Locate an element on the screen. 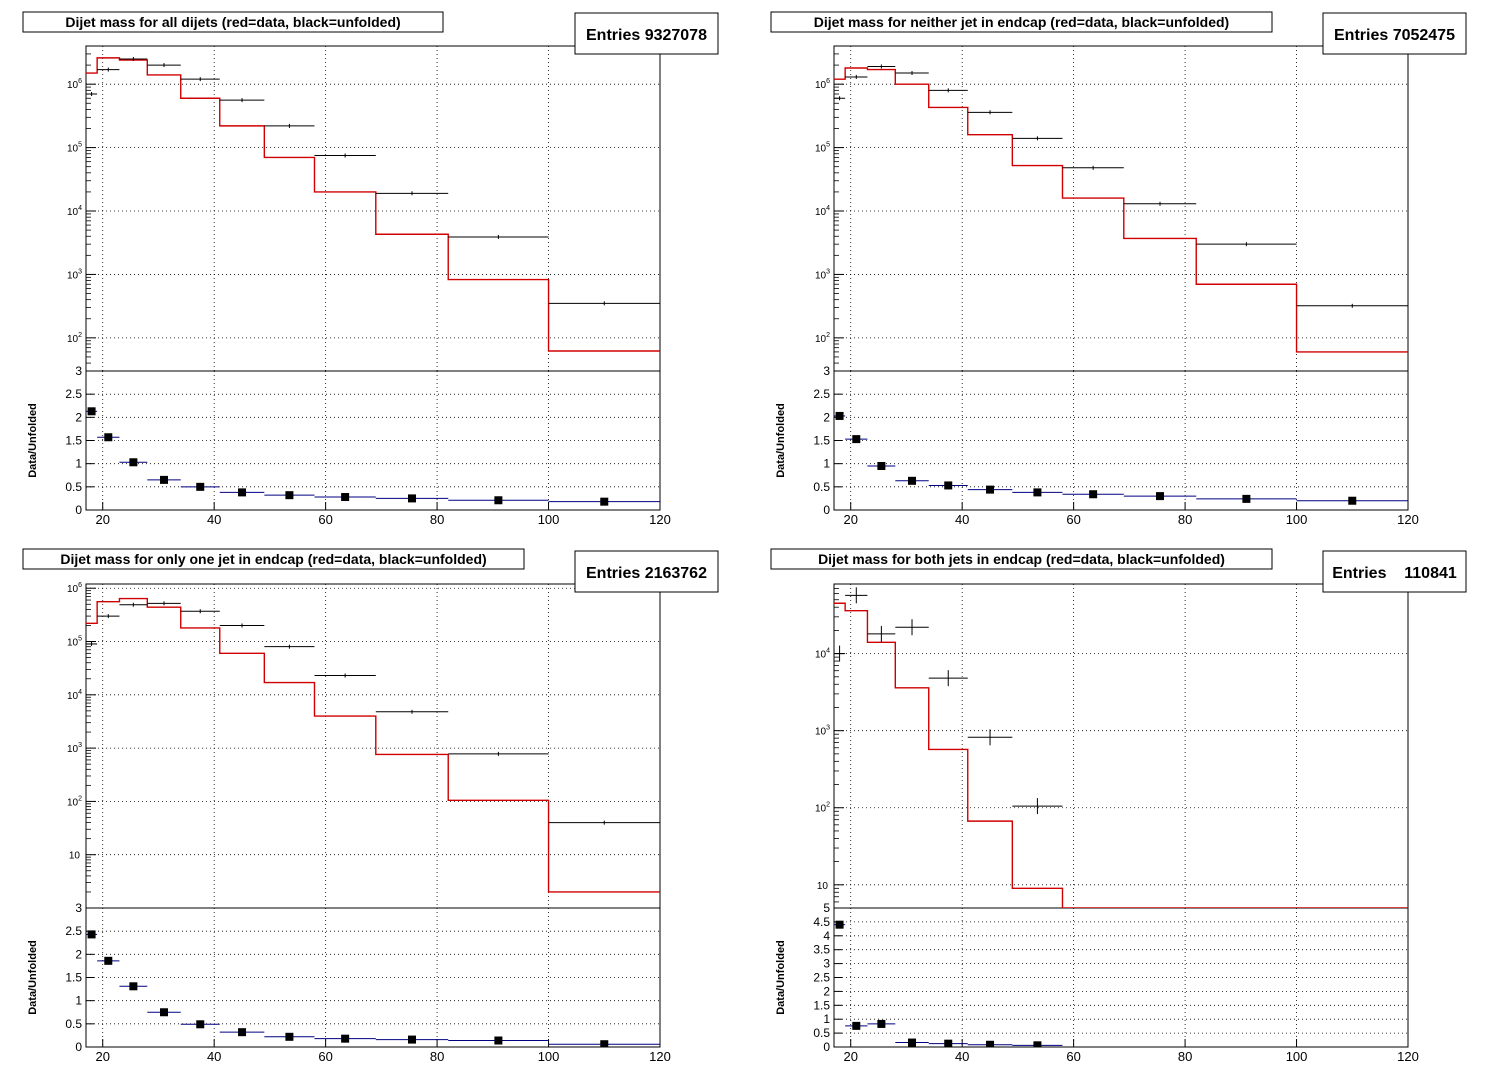 This screenshot has height=1074, width=1496. y-tick-label: 10 is located at coordinates (823, 886).